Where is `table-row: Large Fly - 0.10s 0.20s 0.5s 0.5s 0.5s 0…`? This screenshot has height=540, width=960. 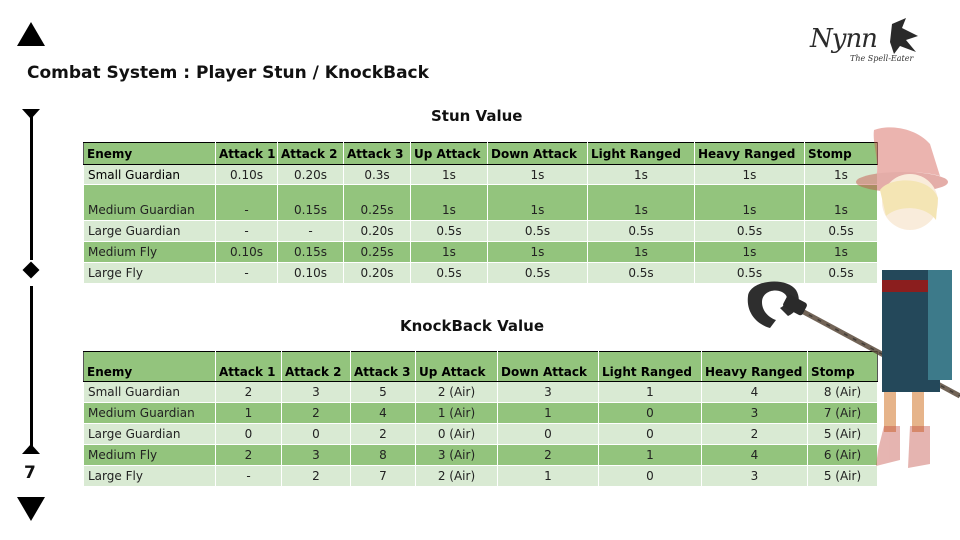 table-row: Large Fly - 0.10s 0.20s 0.5s 0.5s 0.5s 0… is located at coordinates (480, 273).